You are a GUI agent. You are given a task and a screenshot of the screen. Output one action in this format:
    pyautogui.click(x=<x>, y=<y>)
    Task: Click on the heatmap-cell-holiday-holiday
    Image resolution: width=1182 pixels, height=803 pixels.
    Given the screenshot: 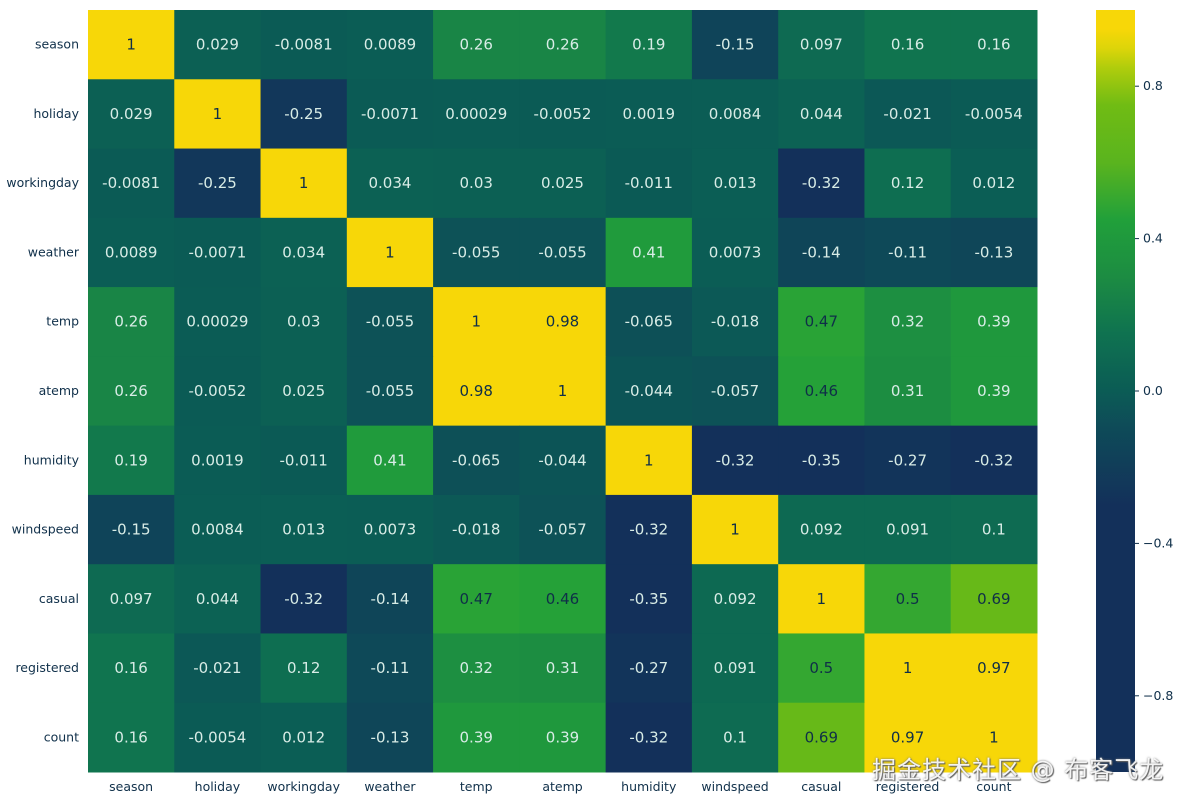 What is the action you would take?
    pyautogui.click(x=218, y=114)
    